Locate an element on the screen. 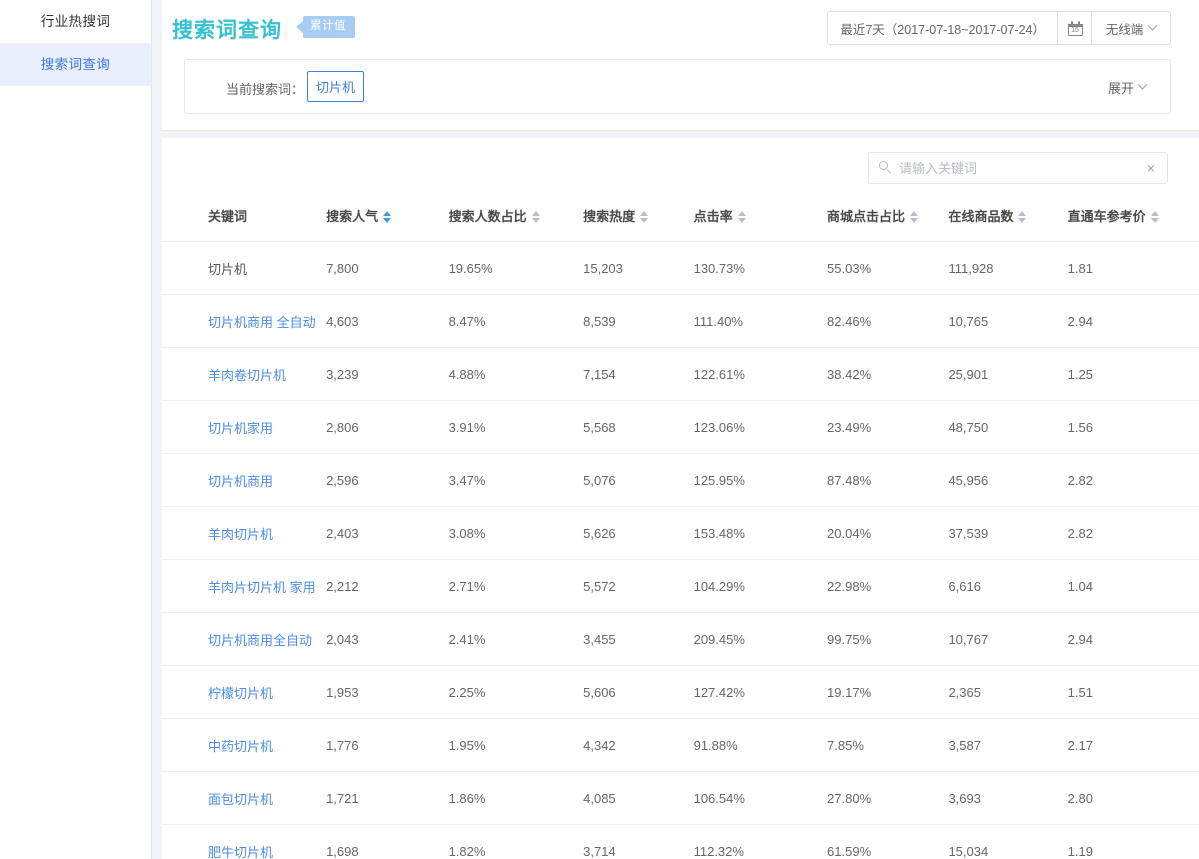  cell-ctr: 91.88% is located at coordinates (760, 745).